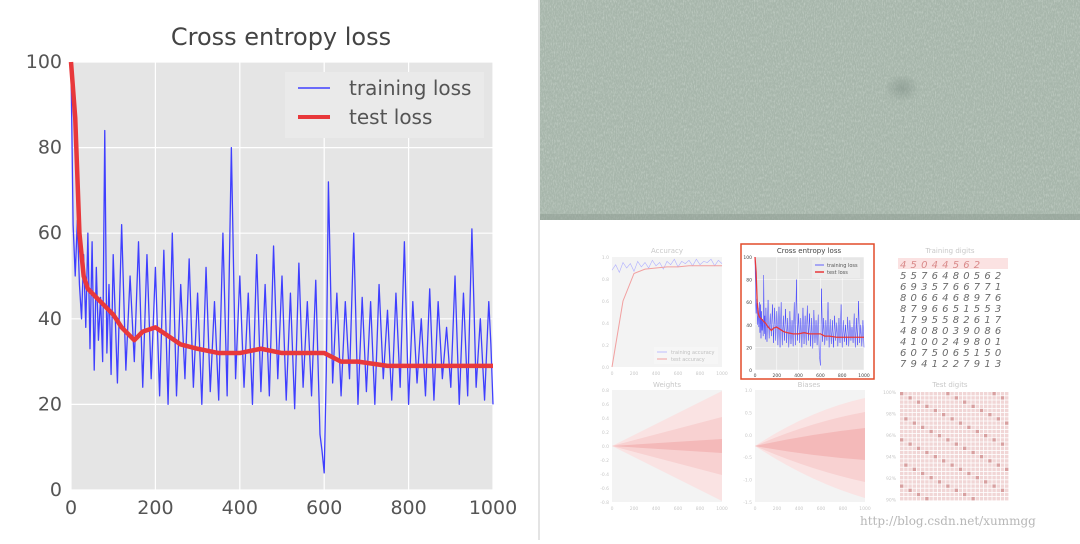 The image size is (1080, 544). I want to click on thumb-y-tick-4: 0.0, so click(605, 447).